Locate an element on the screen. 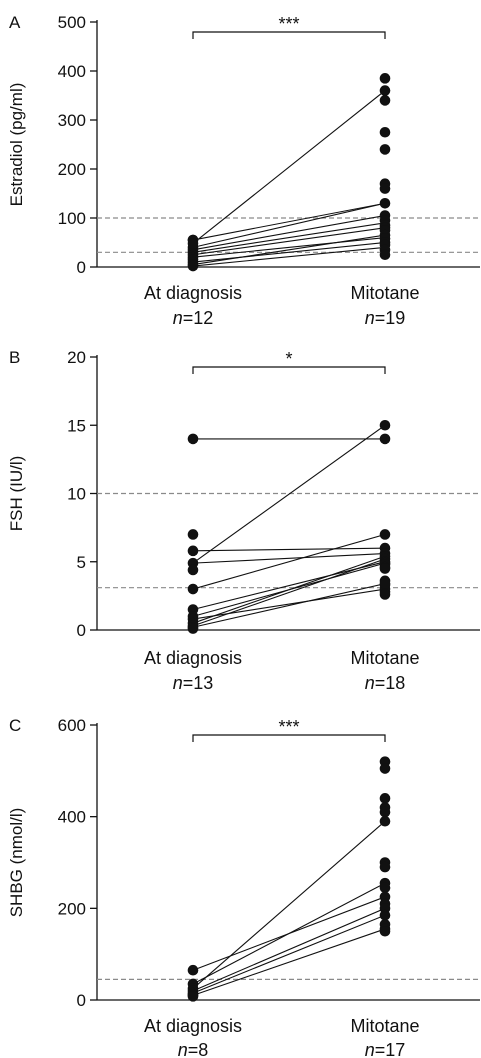 This screenshot has width=481, height=1058. y-tick-label: 20 is located at coordinates (76, 357).